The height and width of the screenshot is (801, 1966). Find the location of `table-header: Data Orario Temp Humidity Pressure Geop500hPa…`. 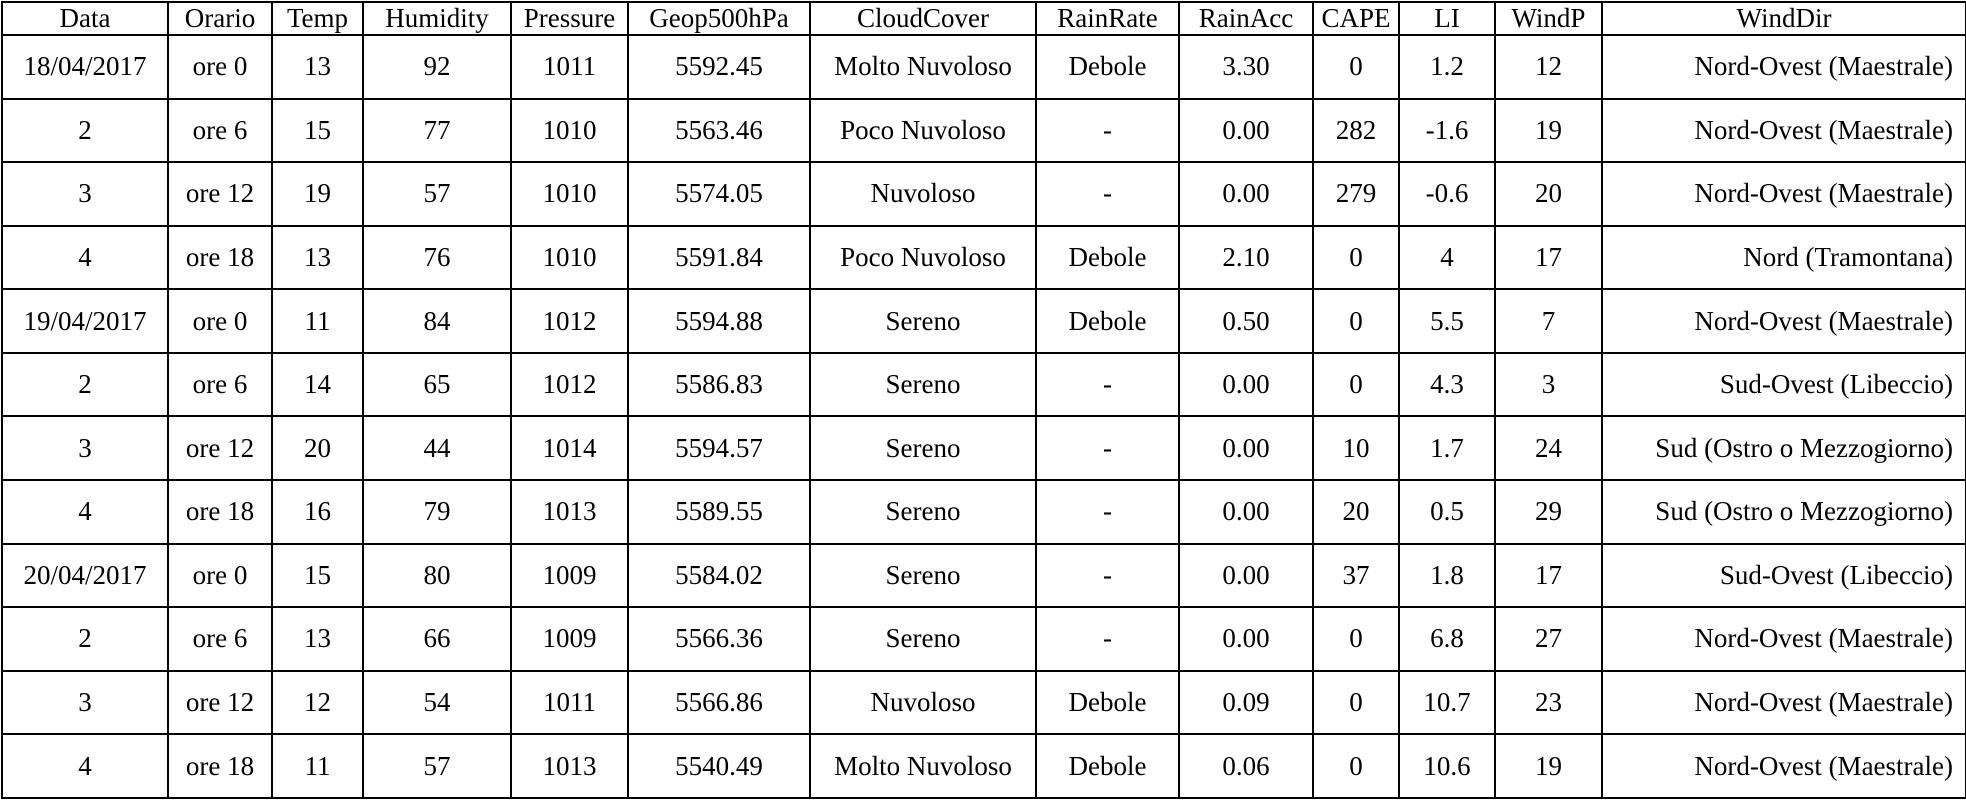

table-header: Data Orario Temp Humidity Pressure Geop500hPa… is located at coordinates (983, 18).